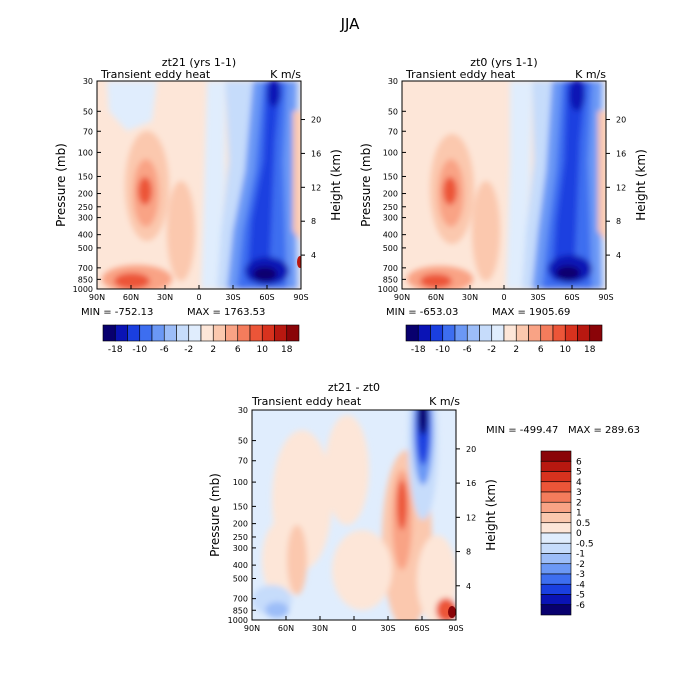  Describe the element at coordinates (460, 74) in the screenshot. I see `panel-subtitle-left: Transient eddy heat` at that location.